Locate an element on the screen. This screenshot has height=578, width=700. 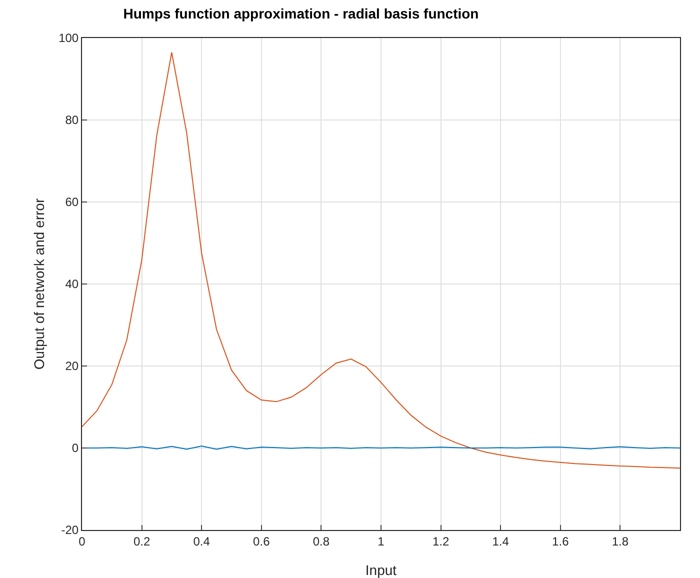
chart-title: Humps function approximation - radial basis function is located at coordinates (301, 13).